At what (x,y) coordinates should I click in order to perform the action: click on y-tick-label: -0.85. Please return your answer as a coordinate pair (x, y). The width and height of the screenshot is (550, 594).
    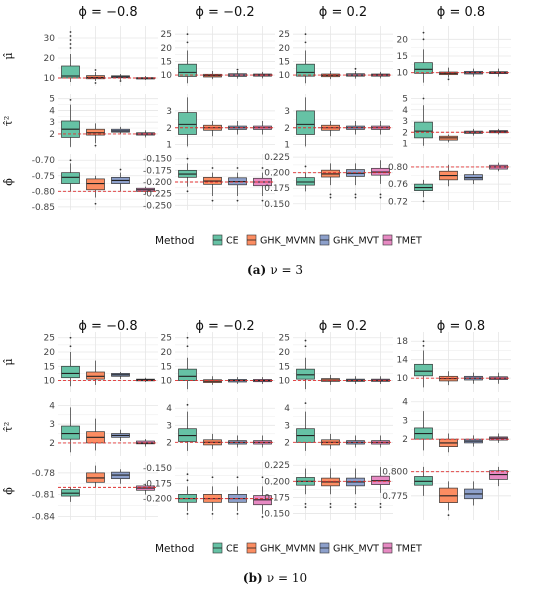
    Looking at the image, I should click on (43, 208).